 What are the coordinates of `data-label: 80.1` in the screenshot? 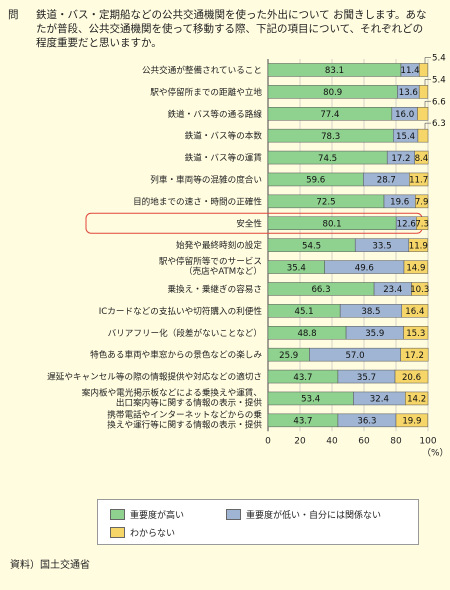 It's located at (332, 224).